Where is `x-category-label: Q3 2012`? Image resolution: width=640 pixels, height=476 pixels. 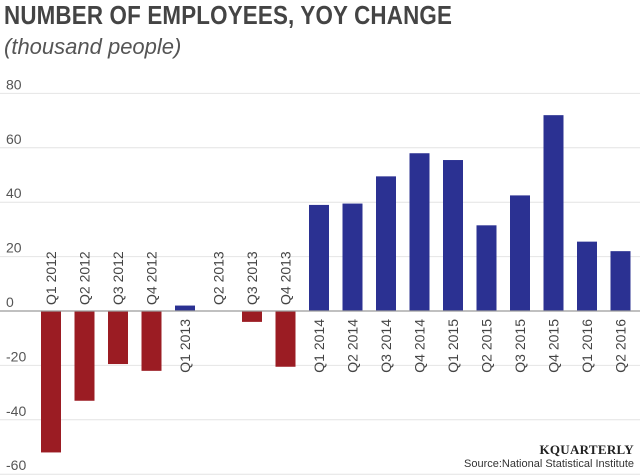 x-category-label: Q3 2012 is located at coordinates (118, 278).